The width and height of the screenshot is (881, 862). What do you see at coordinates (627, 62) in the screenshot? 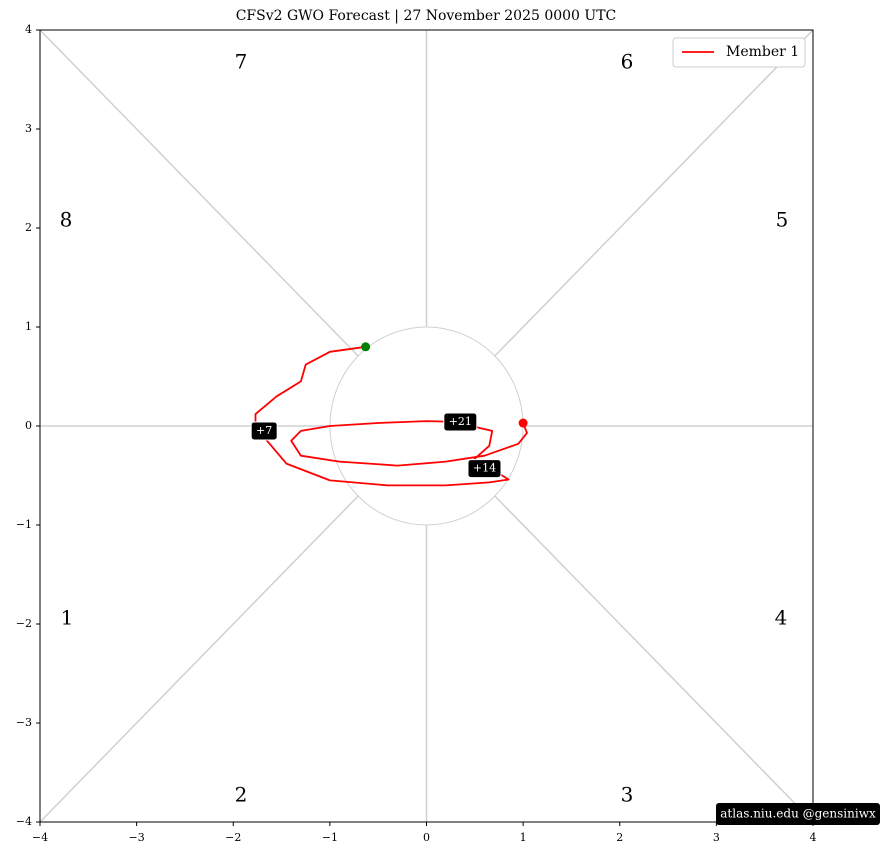
I see `phase-label: 6` at bounding box center [627, 62].